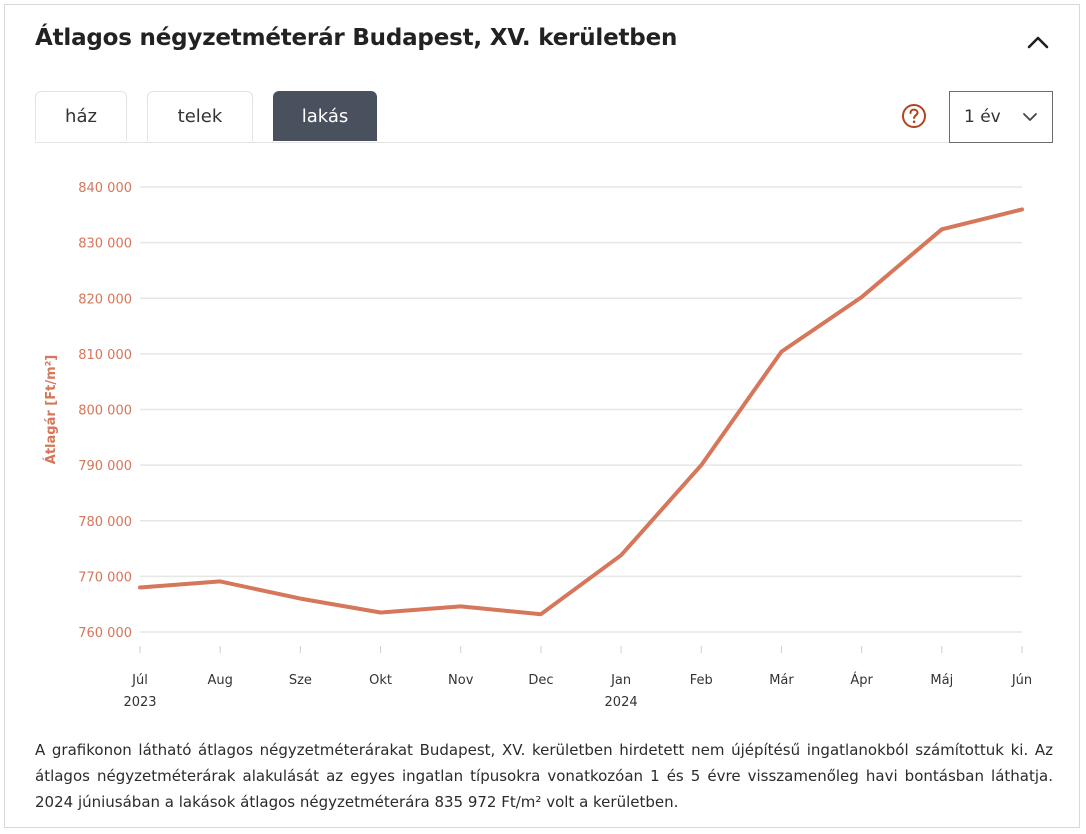  What do you see at coordinates (861, 680) in the screenshot?
I see `x-tick-label: Ápr` at bounding box center [861, 680].